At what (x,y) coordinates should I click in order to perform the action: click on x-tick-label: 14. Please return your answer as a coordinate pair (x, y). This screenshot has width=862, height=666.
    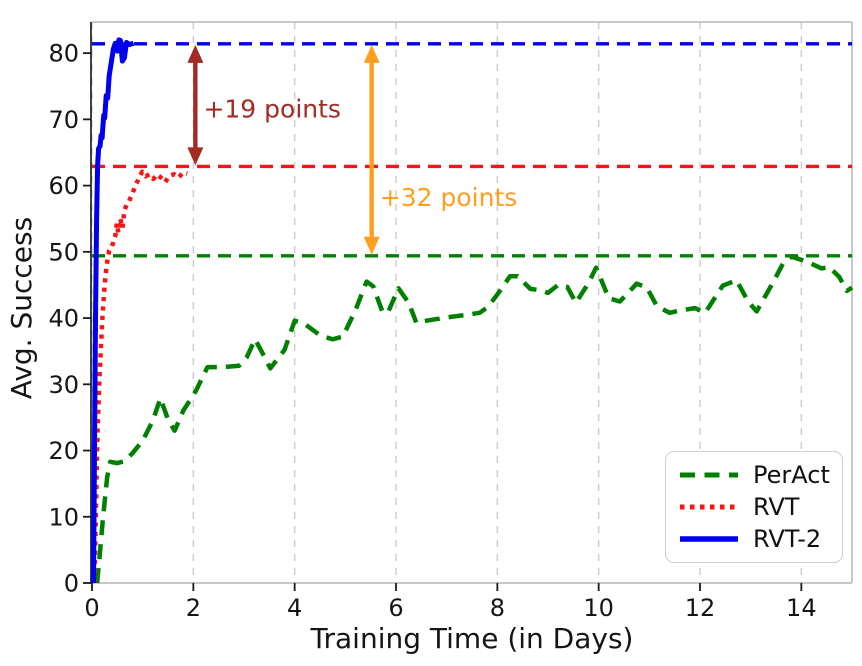
    Looking at the image, I should click on (801, 608).